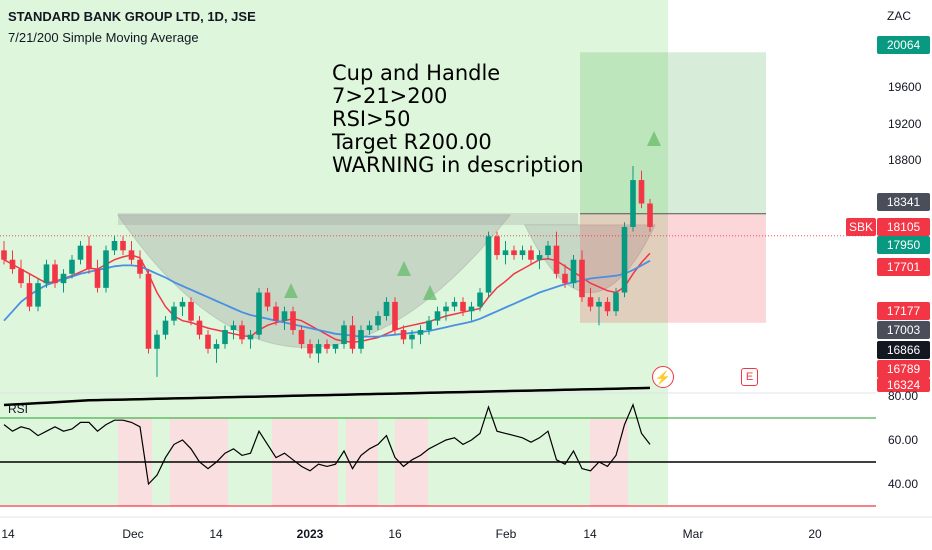 The height and width of the screenshot is (550, 932). Describe the element at coordinates (903, 369) in the screenshot. I see `price-box: 16789` at that location.